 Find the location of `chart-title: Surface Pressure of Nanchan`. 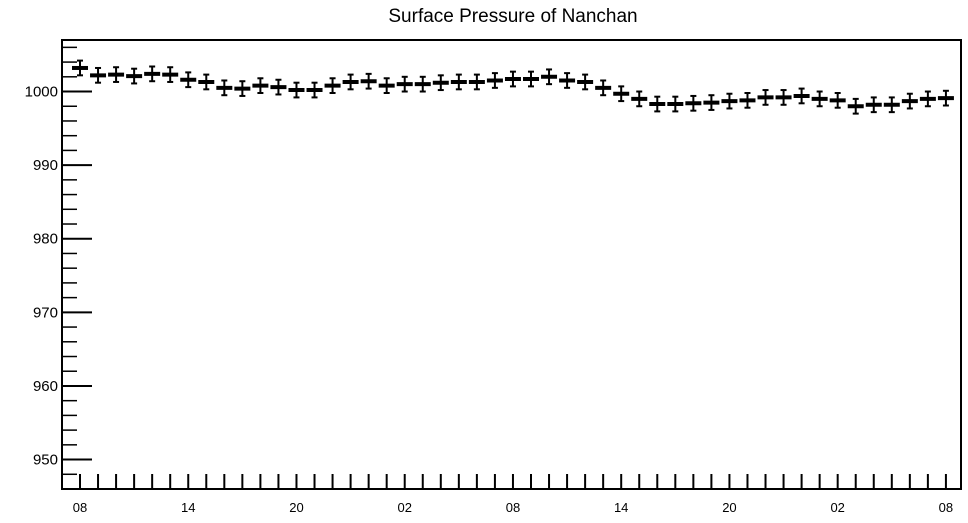

chart-title: Surface Pressure of Nanchan is located at coordinates (512, 16).